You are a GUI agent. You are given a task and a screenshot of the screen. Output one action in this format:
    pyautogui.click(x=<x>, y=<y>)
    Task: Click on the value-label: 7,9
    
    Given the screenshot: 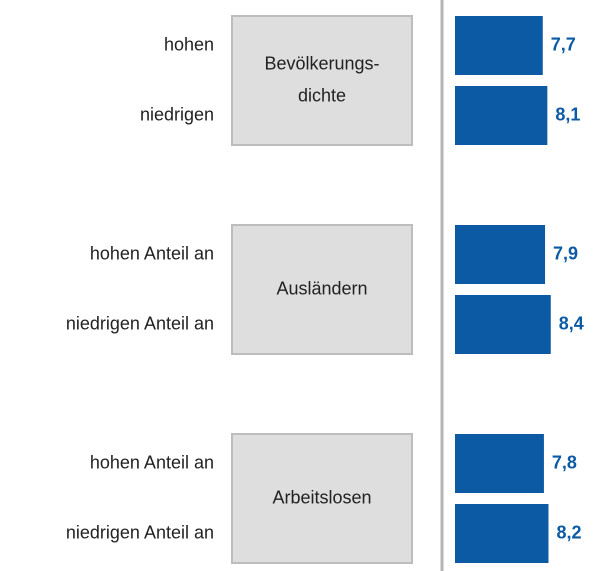 What is the action you would take?
    pyautogui.click(x=565, y=253)
    